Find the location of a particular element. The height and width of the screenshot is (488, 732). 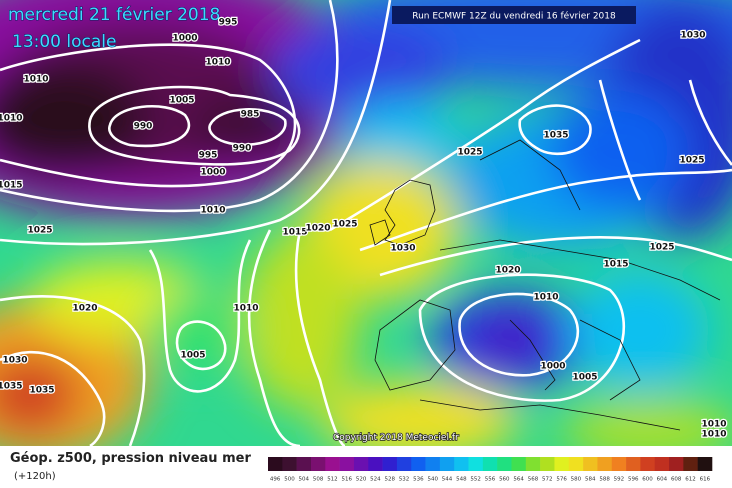

colorbar-label: 592 is located at coordinates (619, 480).